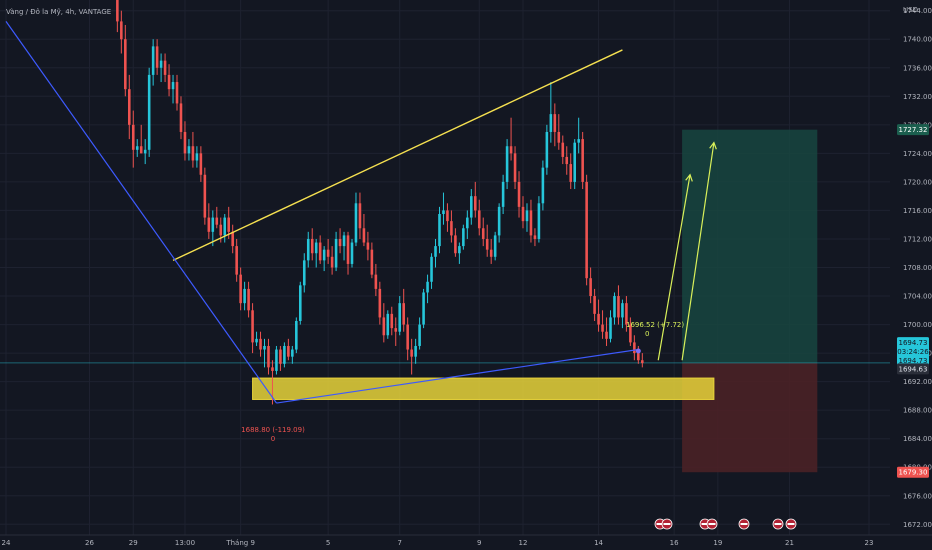  I want to click on price-tick-label: 1692.00, so click(917, 382).